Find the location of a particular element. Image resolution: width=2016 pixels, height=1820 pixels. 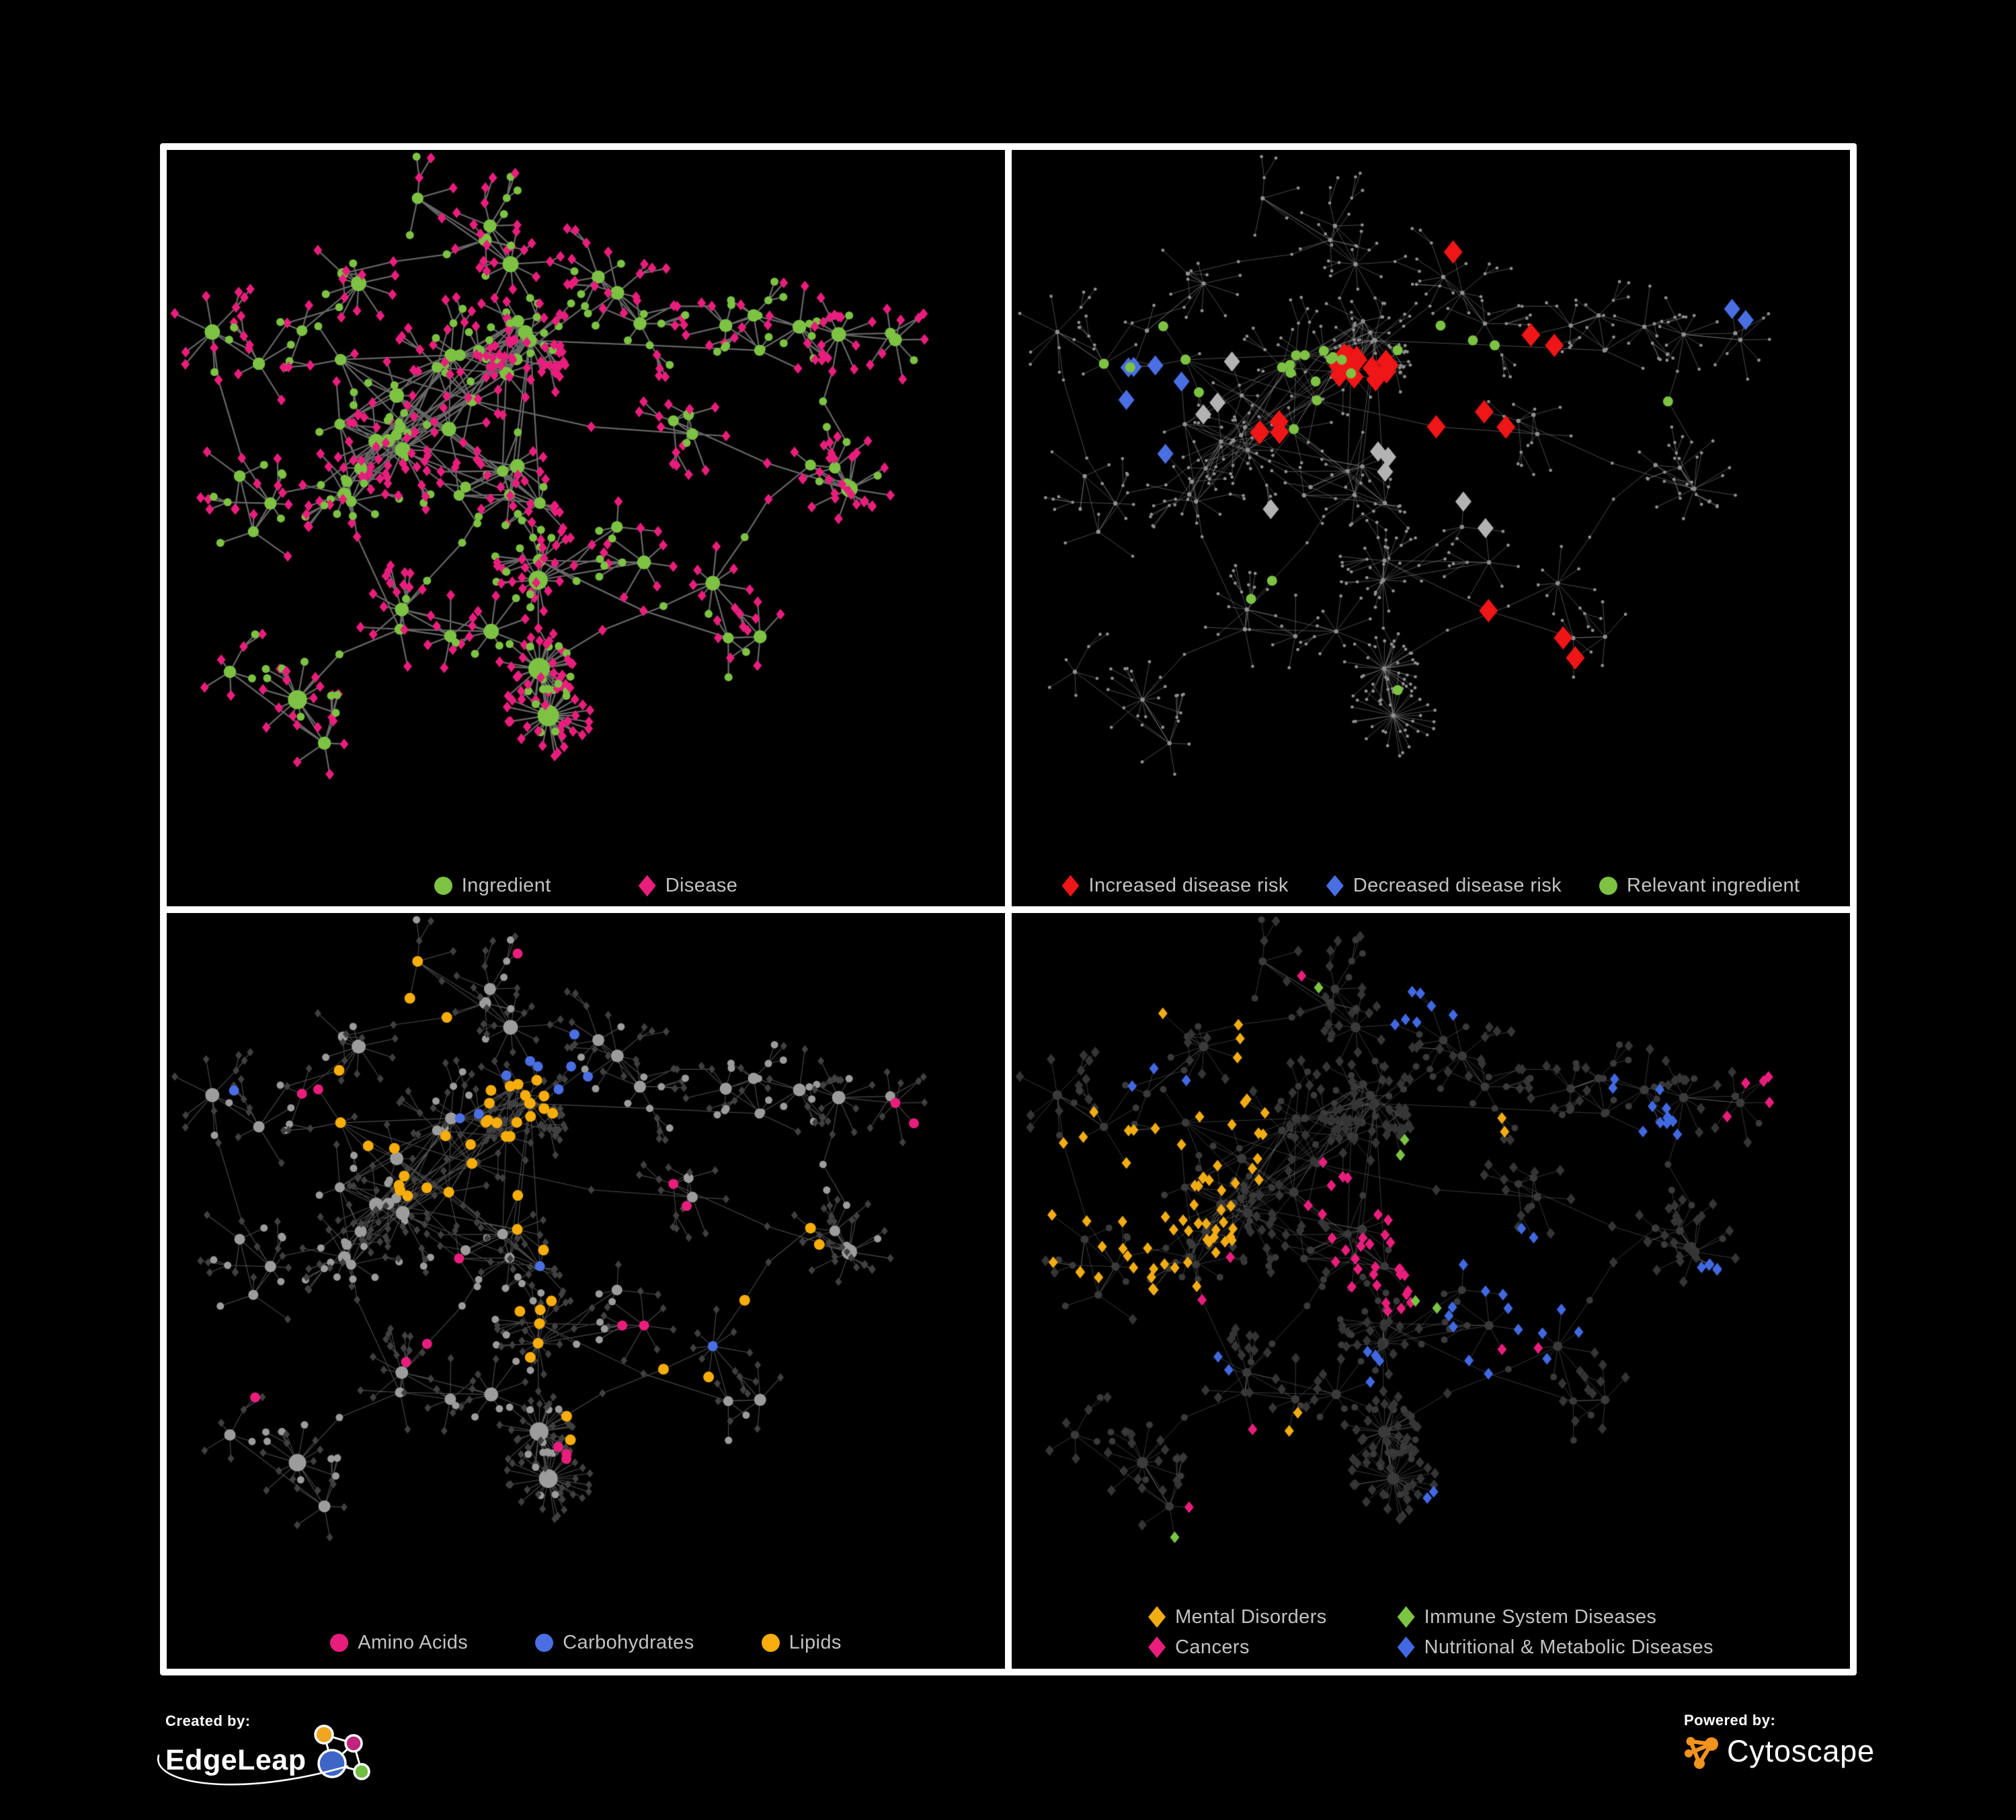

legend-label: Nutritional & Metabolic Diseases is located at coordinates (1568, 1647).